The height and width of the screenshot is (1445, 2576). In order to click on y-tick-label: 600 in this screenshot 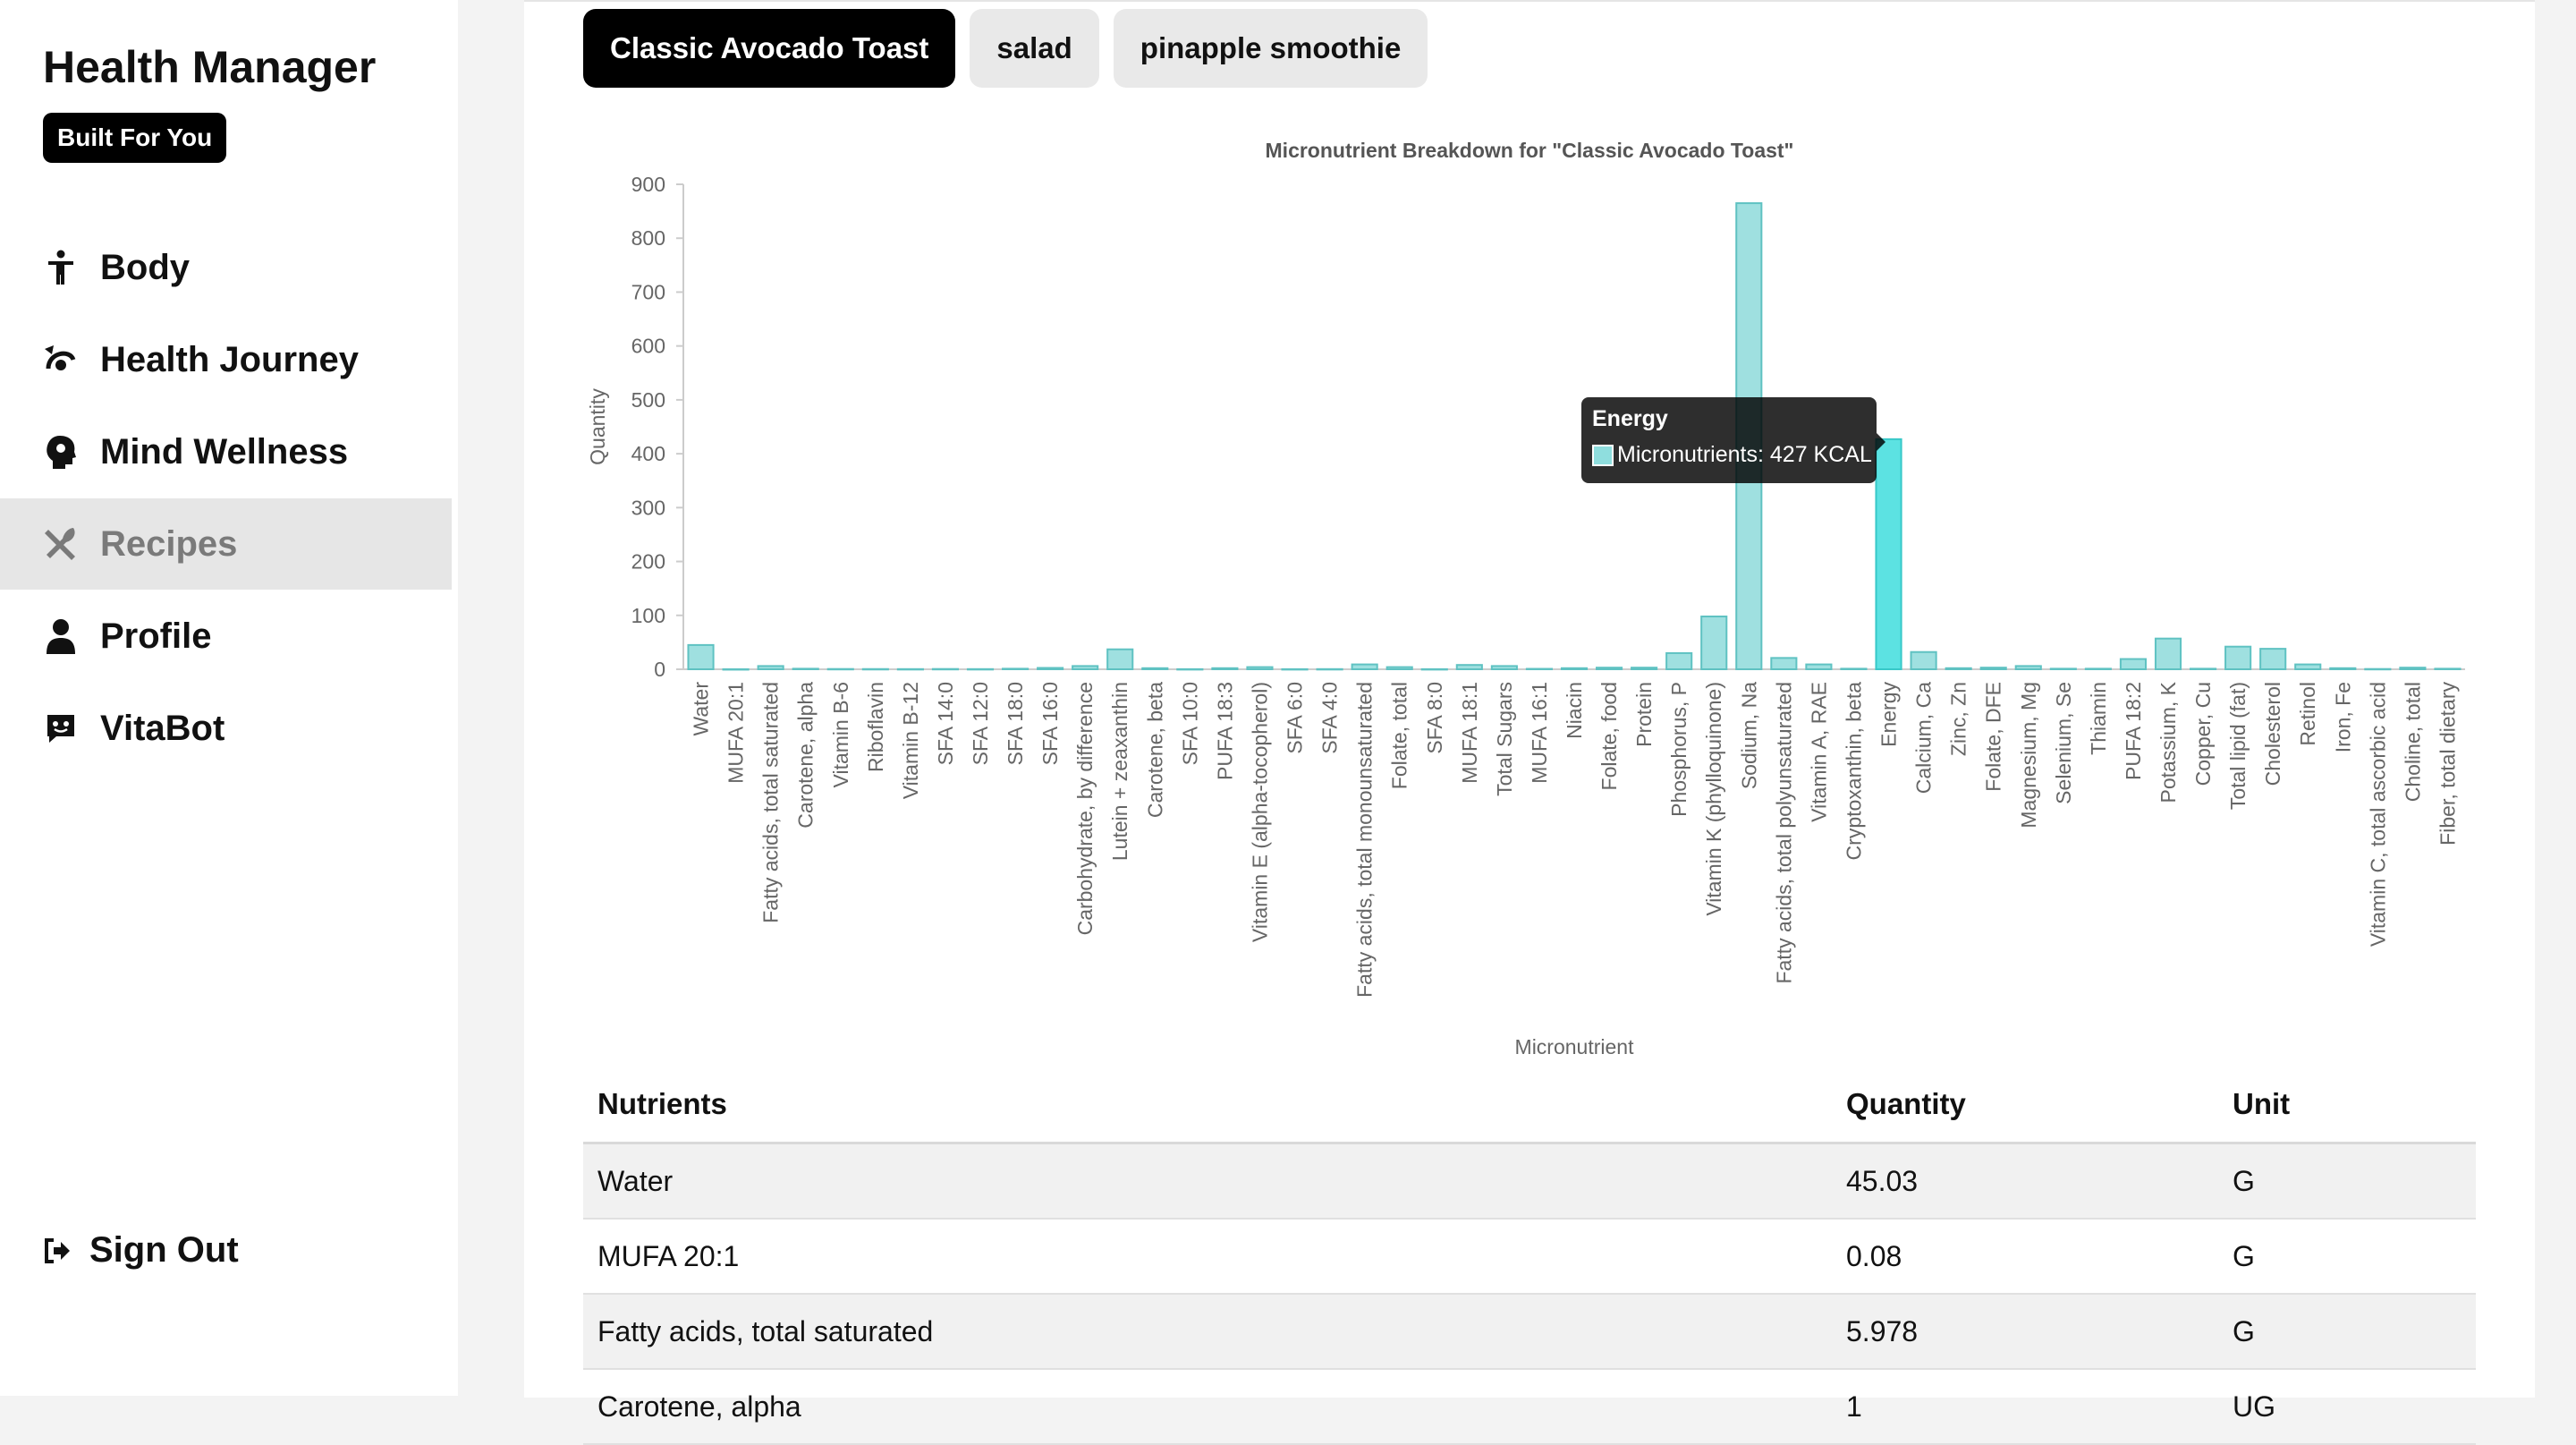, I will do `click(648, 346)`.